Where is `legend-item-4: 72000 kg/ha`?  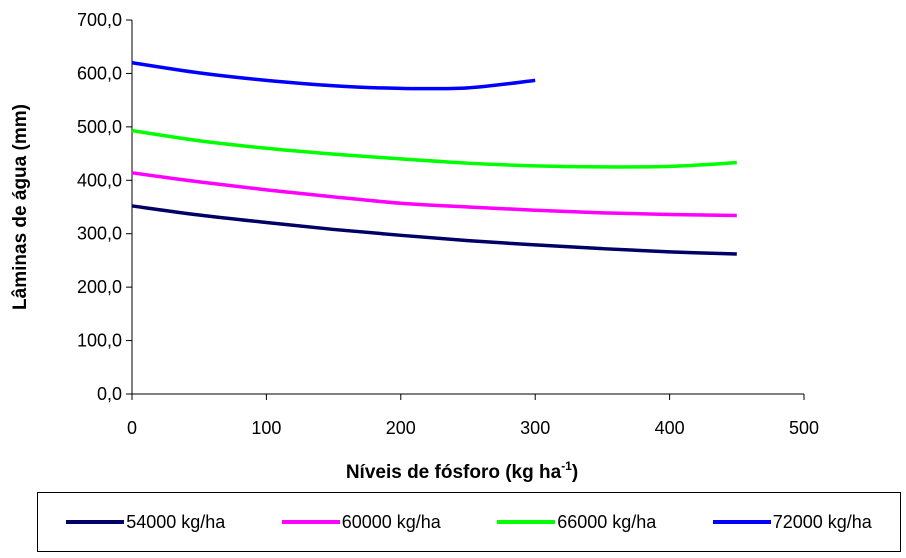
legend-item-4: 72000 kg/ha is located at coordinates (792, 522).